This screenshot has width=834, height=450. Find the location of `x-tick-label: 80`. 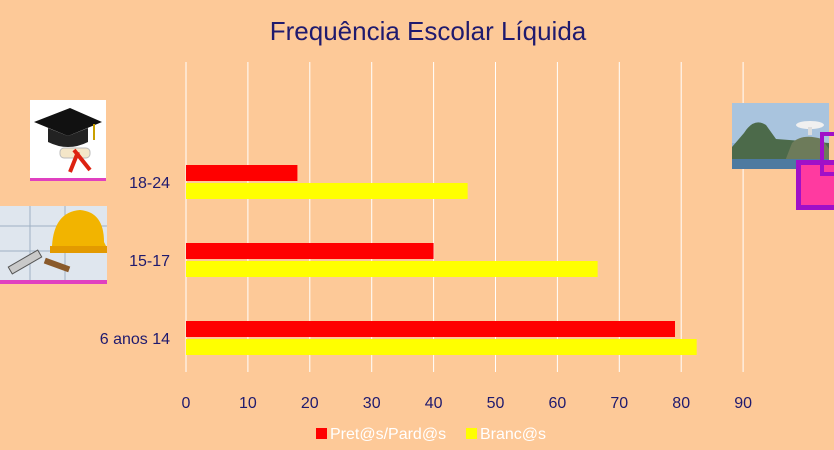

x-tick-label: 80 is located at coordinates (681, 403).